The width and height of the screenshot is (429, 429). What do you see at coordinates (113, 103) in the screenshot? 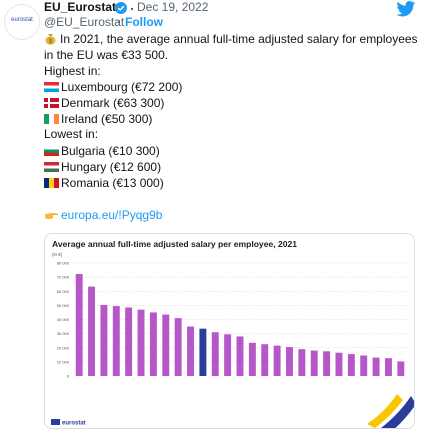
I see `highest-text: Denmark (€63 300)` at bounding box center [113, 103].